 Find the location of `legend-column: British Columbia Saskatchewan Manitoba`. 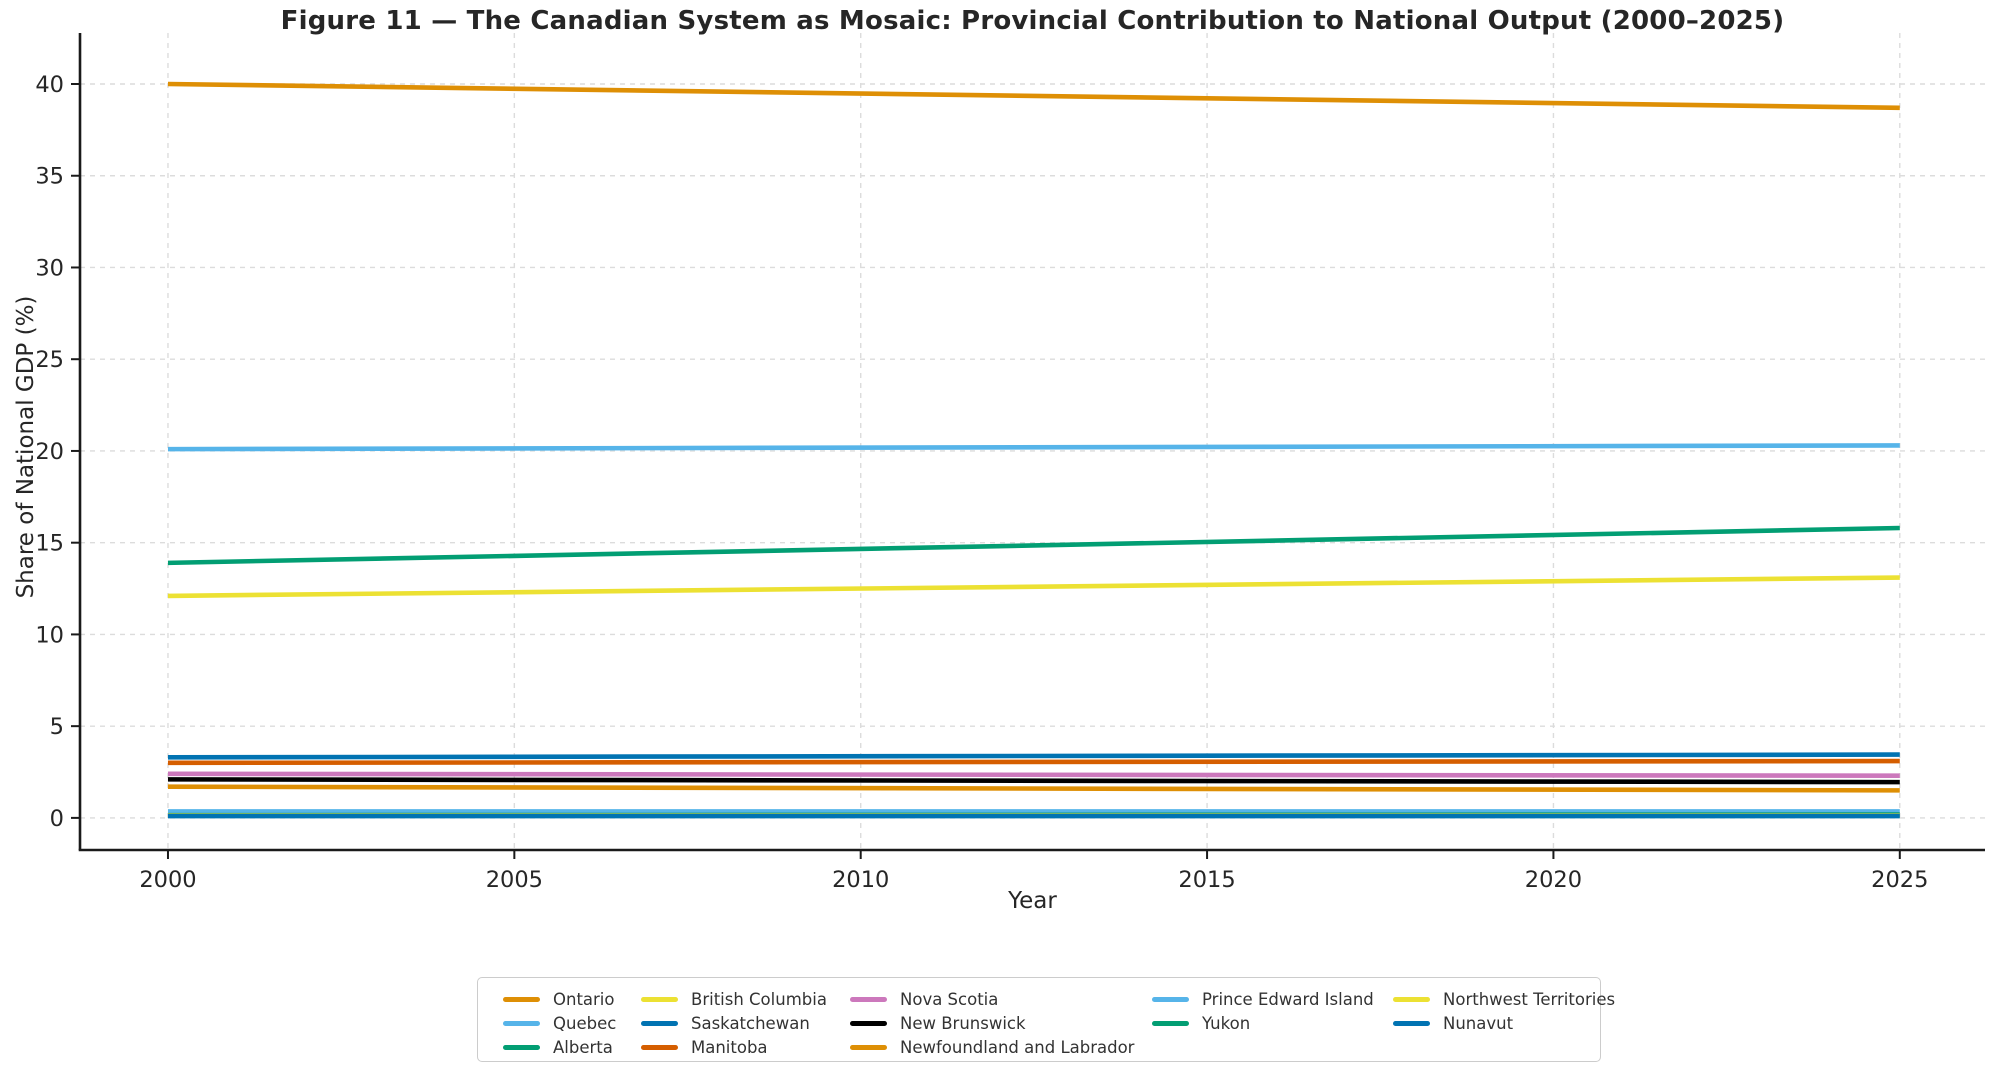

legend-column: British Columbia Saskatchewan Manitoba is located at coordinates (734, 1023).